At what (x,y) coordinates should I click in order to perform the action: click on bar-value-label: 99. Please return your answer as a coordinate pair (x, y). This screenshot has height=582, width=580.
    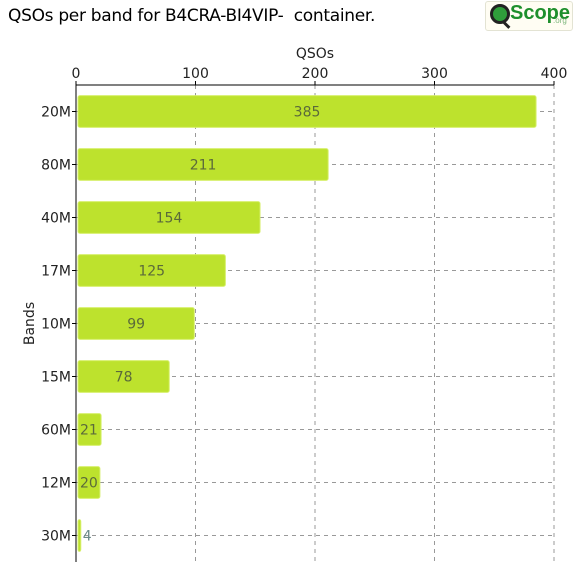
    Looking at the image, I should click on (136, 325).